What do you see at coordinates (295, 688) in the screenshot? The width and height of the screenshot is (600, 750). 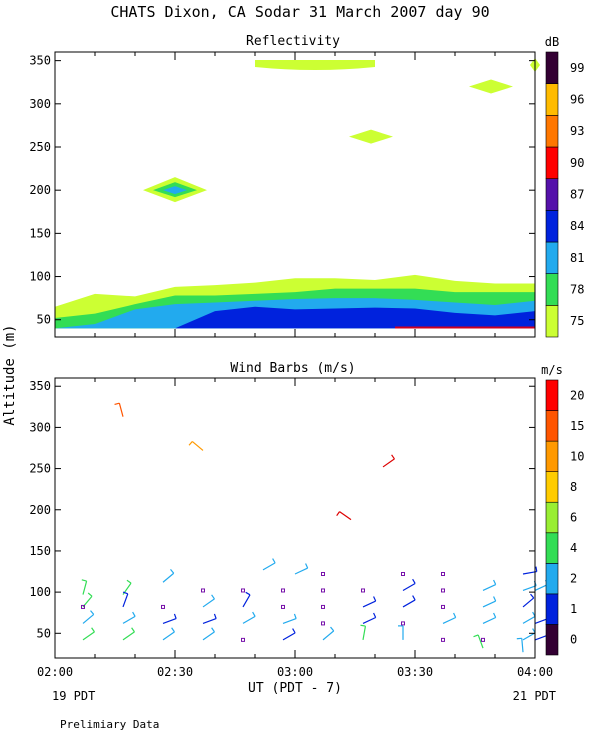 I see `x-axis-label: UT (PDT - 7)` at bounding box center [295, 688].